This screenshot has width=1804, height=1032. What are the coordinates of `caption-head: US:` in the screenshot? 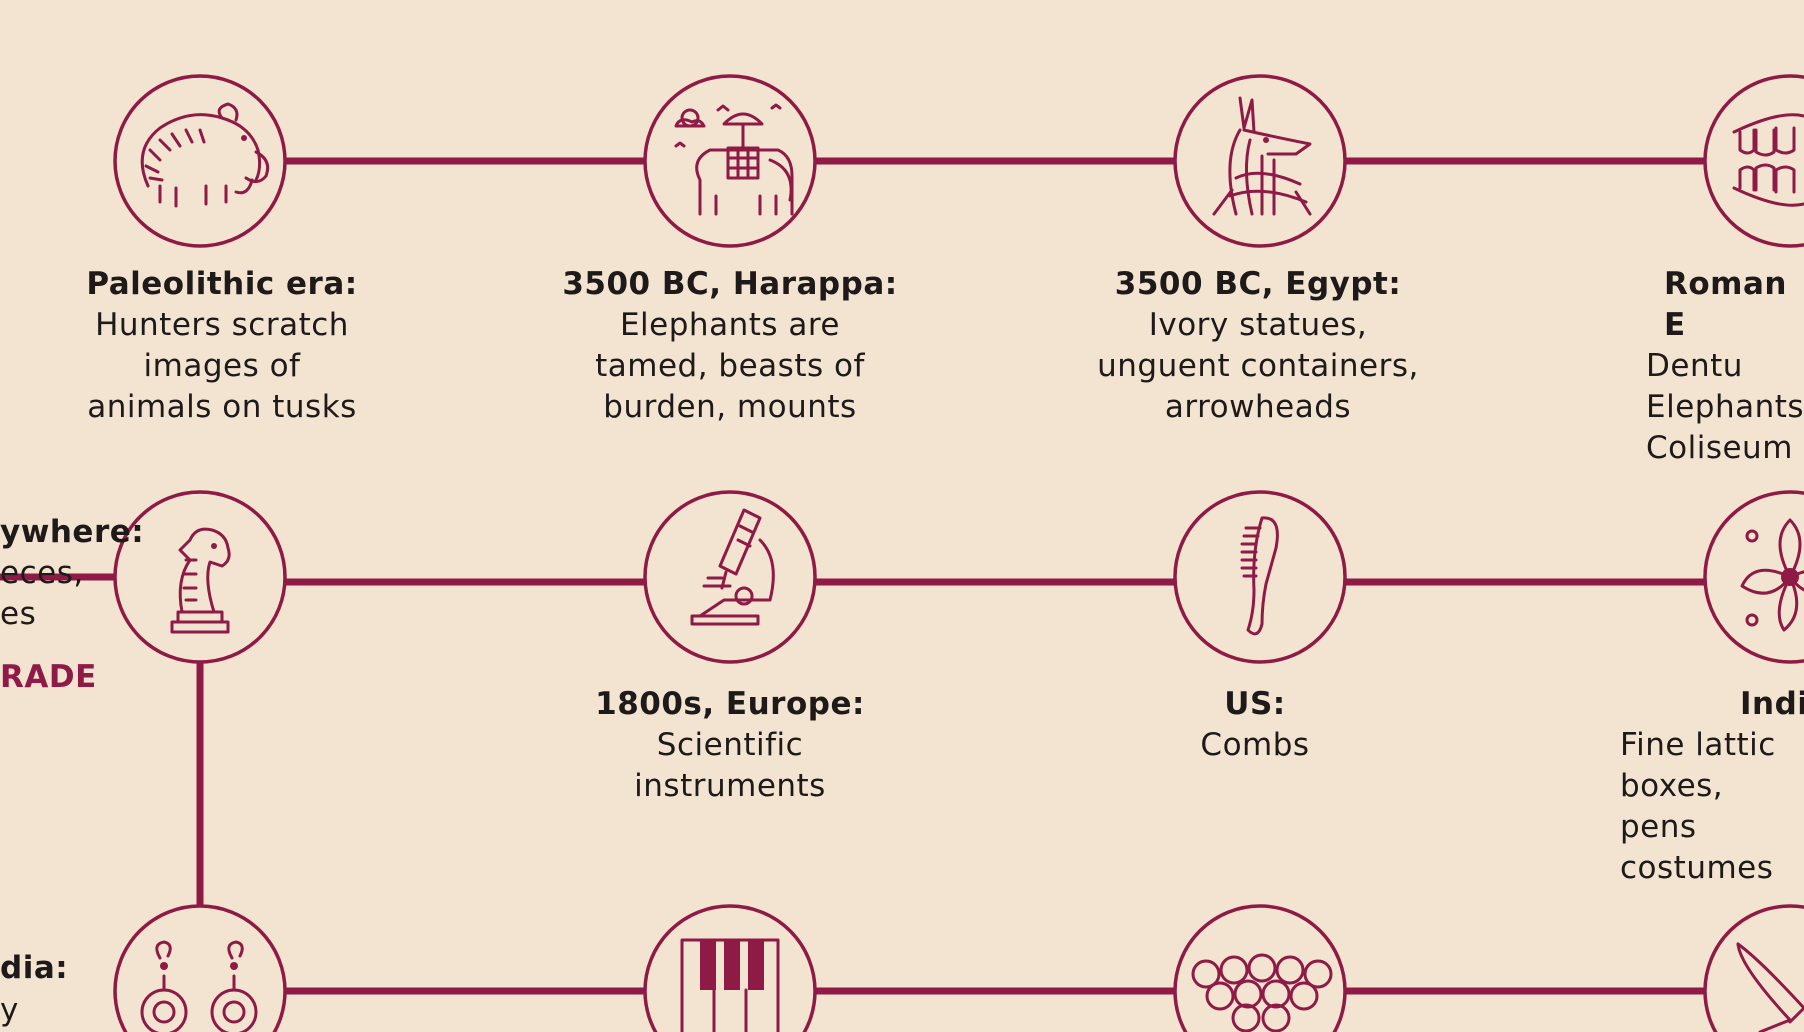 It's located at (1255, 704).